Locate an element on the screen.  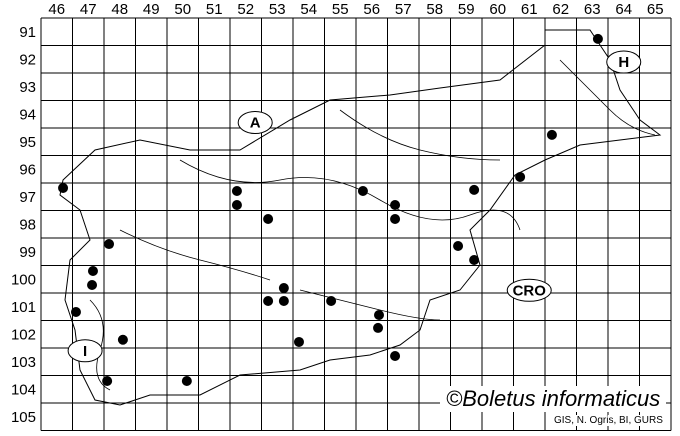
column-label: 55 is located at coordinates (340, 9).